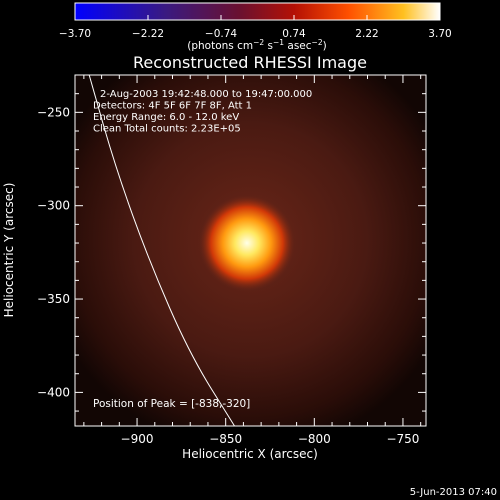 The image size is (500, 500). I want to click on colorbar-unit-label: (photons cm−2 s−1 asec−2), so click(256, 45).